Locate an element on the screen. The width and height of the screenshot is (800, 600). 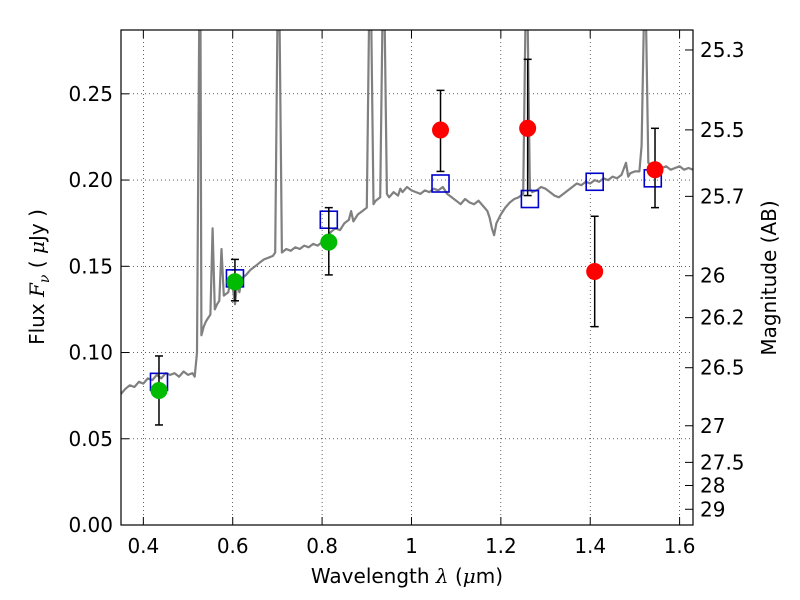
y2-tick-label: 26 is located at coordinates (712, 276).